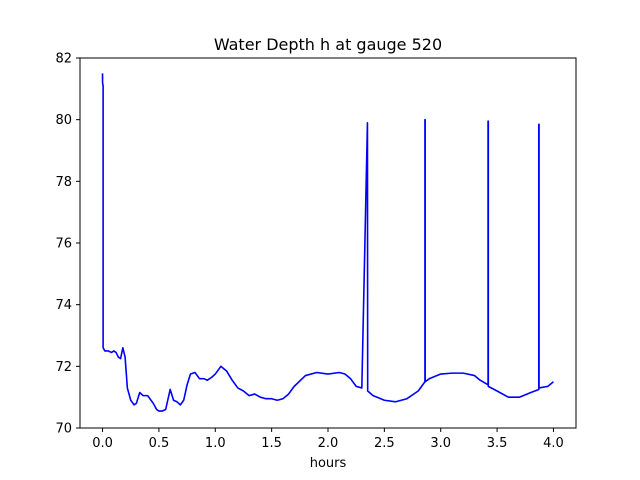 The width and height of the screenshot is (640, 480). Describe the element at coordinates (63, 120) in the screenshot. I see `y-tick-label: 80` at that location.